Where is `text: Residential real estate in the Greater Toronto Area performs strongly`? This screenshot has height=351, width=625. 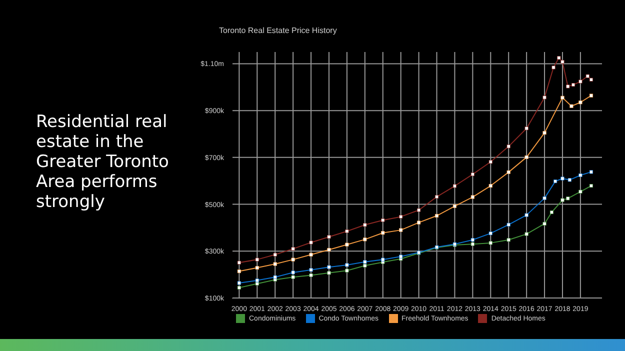 text: Residential real estate in the Greater Toronto Area performs strongly is located at coordinates (103, 162).